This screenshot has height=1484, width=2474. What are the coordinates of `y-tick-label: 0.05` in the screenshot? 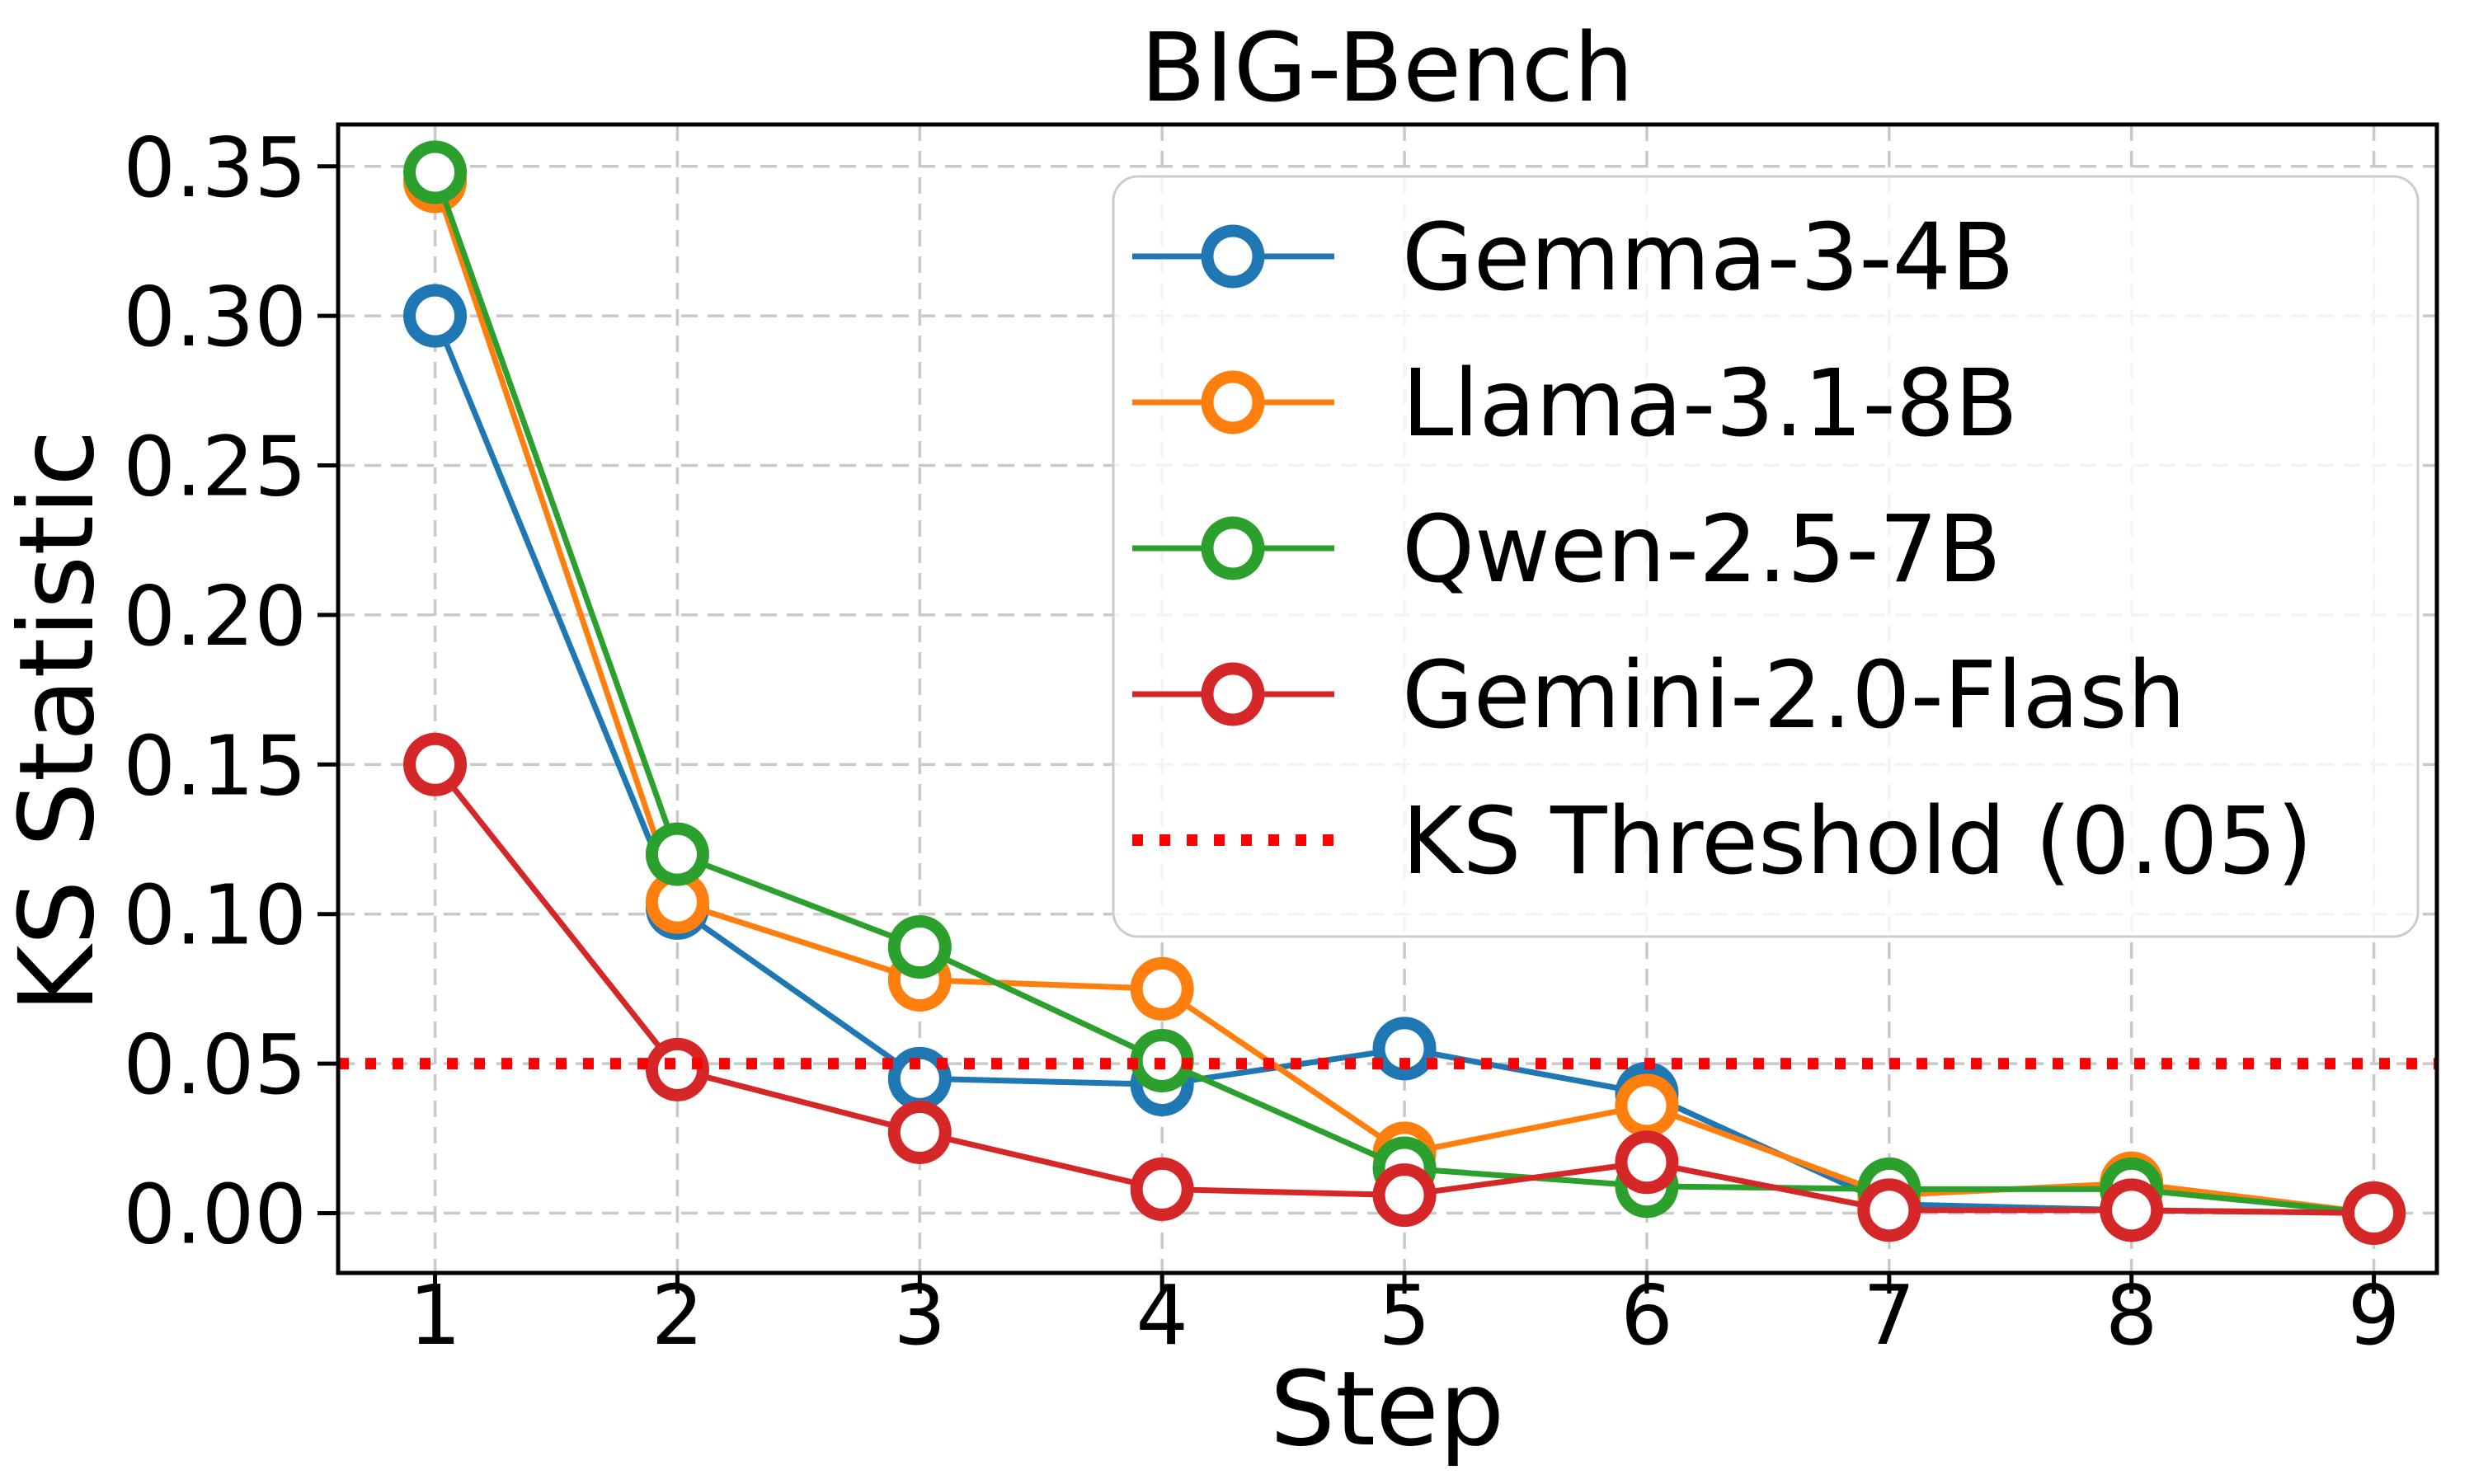 It's located at (215, 1065).